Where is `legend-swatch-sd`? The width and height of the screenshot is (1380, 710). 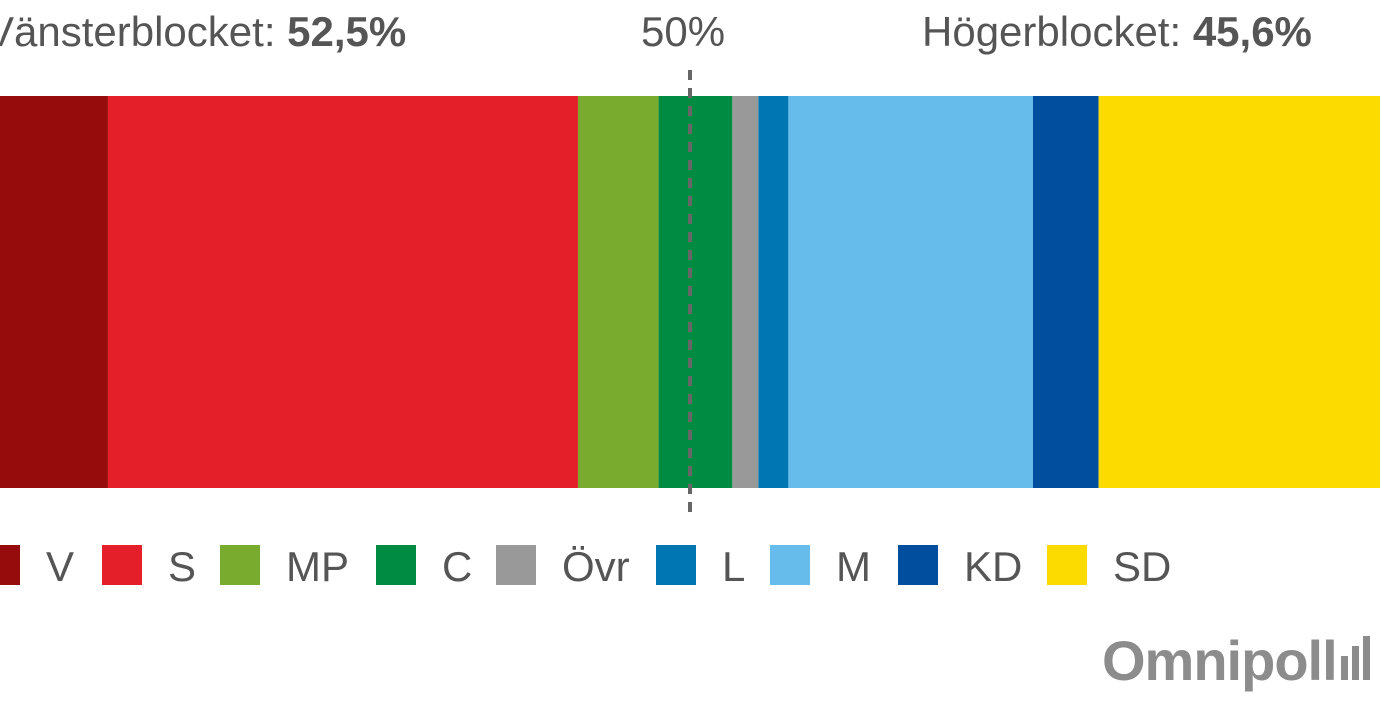
legend-swatch-sd is located at coordinates (1067, 565).